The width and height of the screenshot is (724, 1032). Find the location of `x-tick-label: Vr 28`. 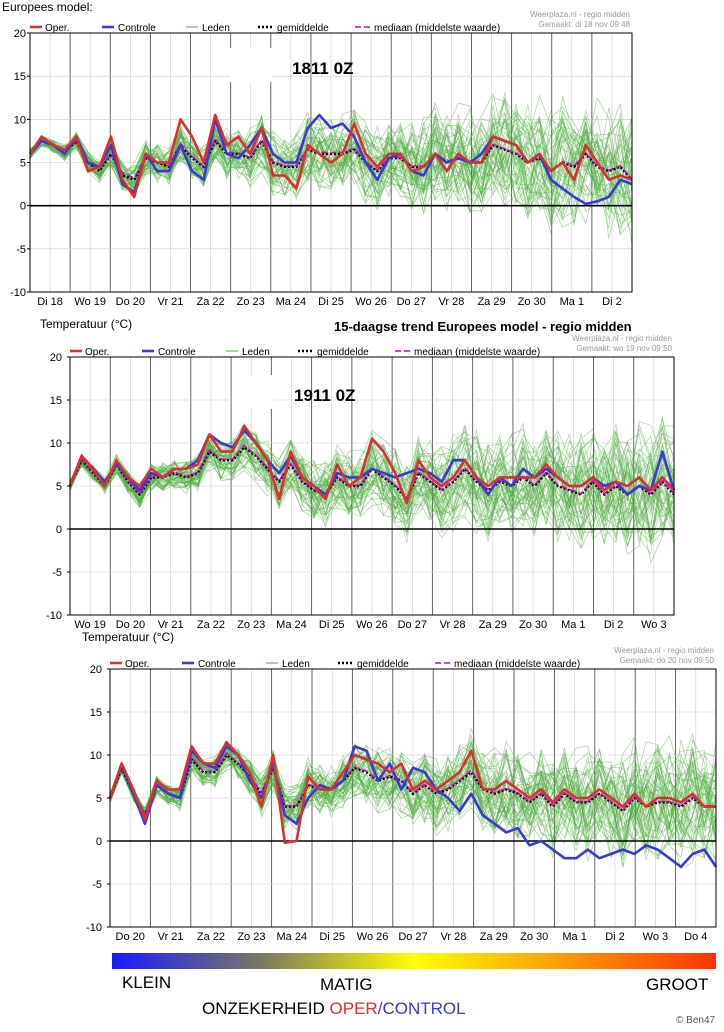

x-tick-label: Vr 28 is located at coordinates (453, 937).